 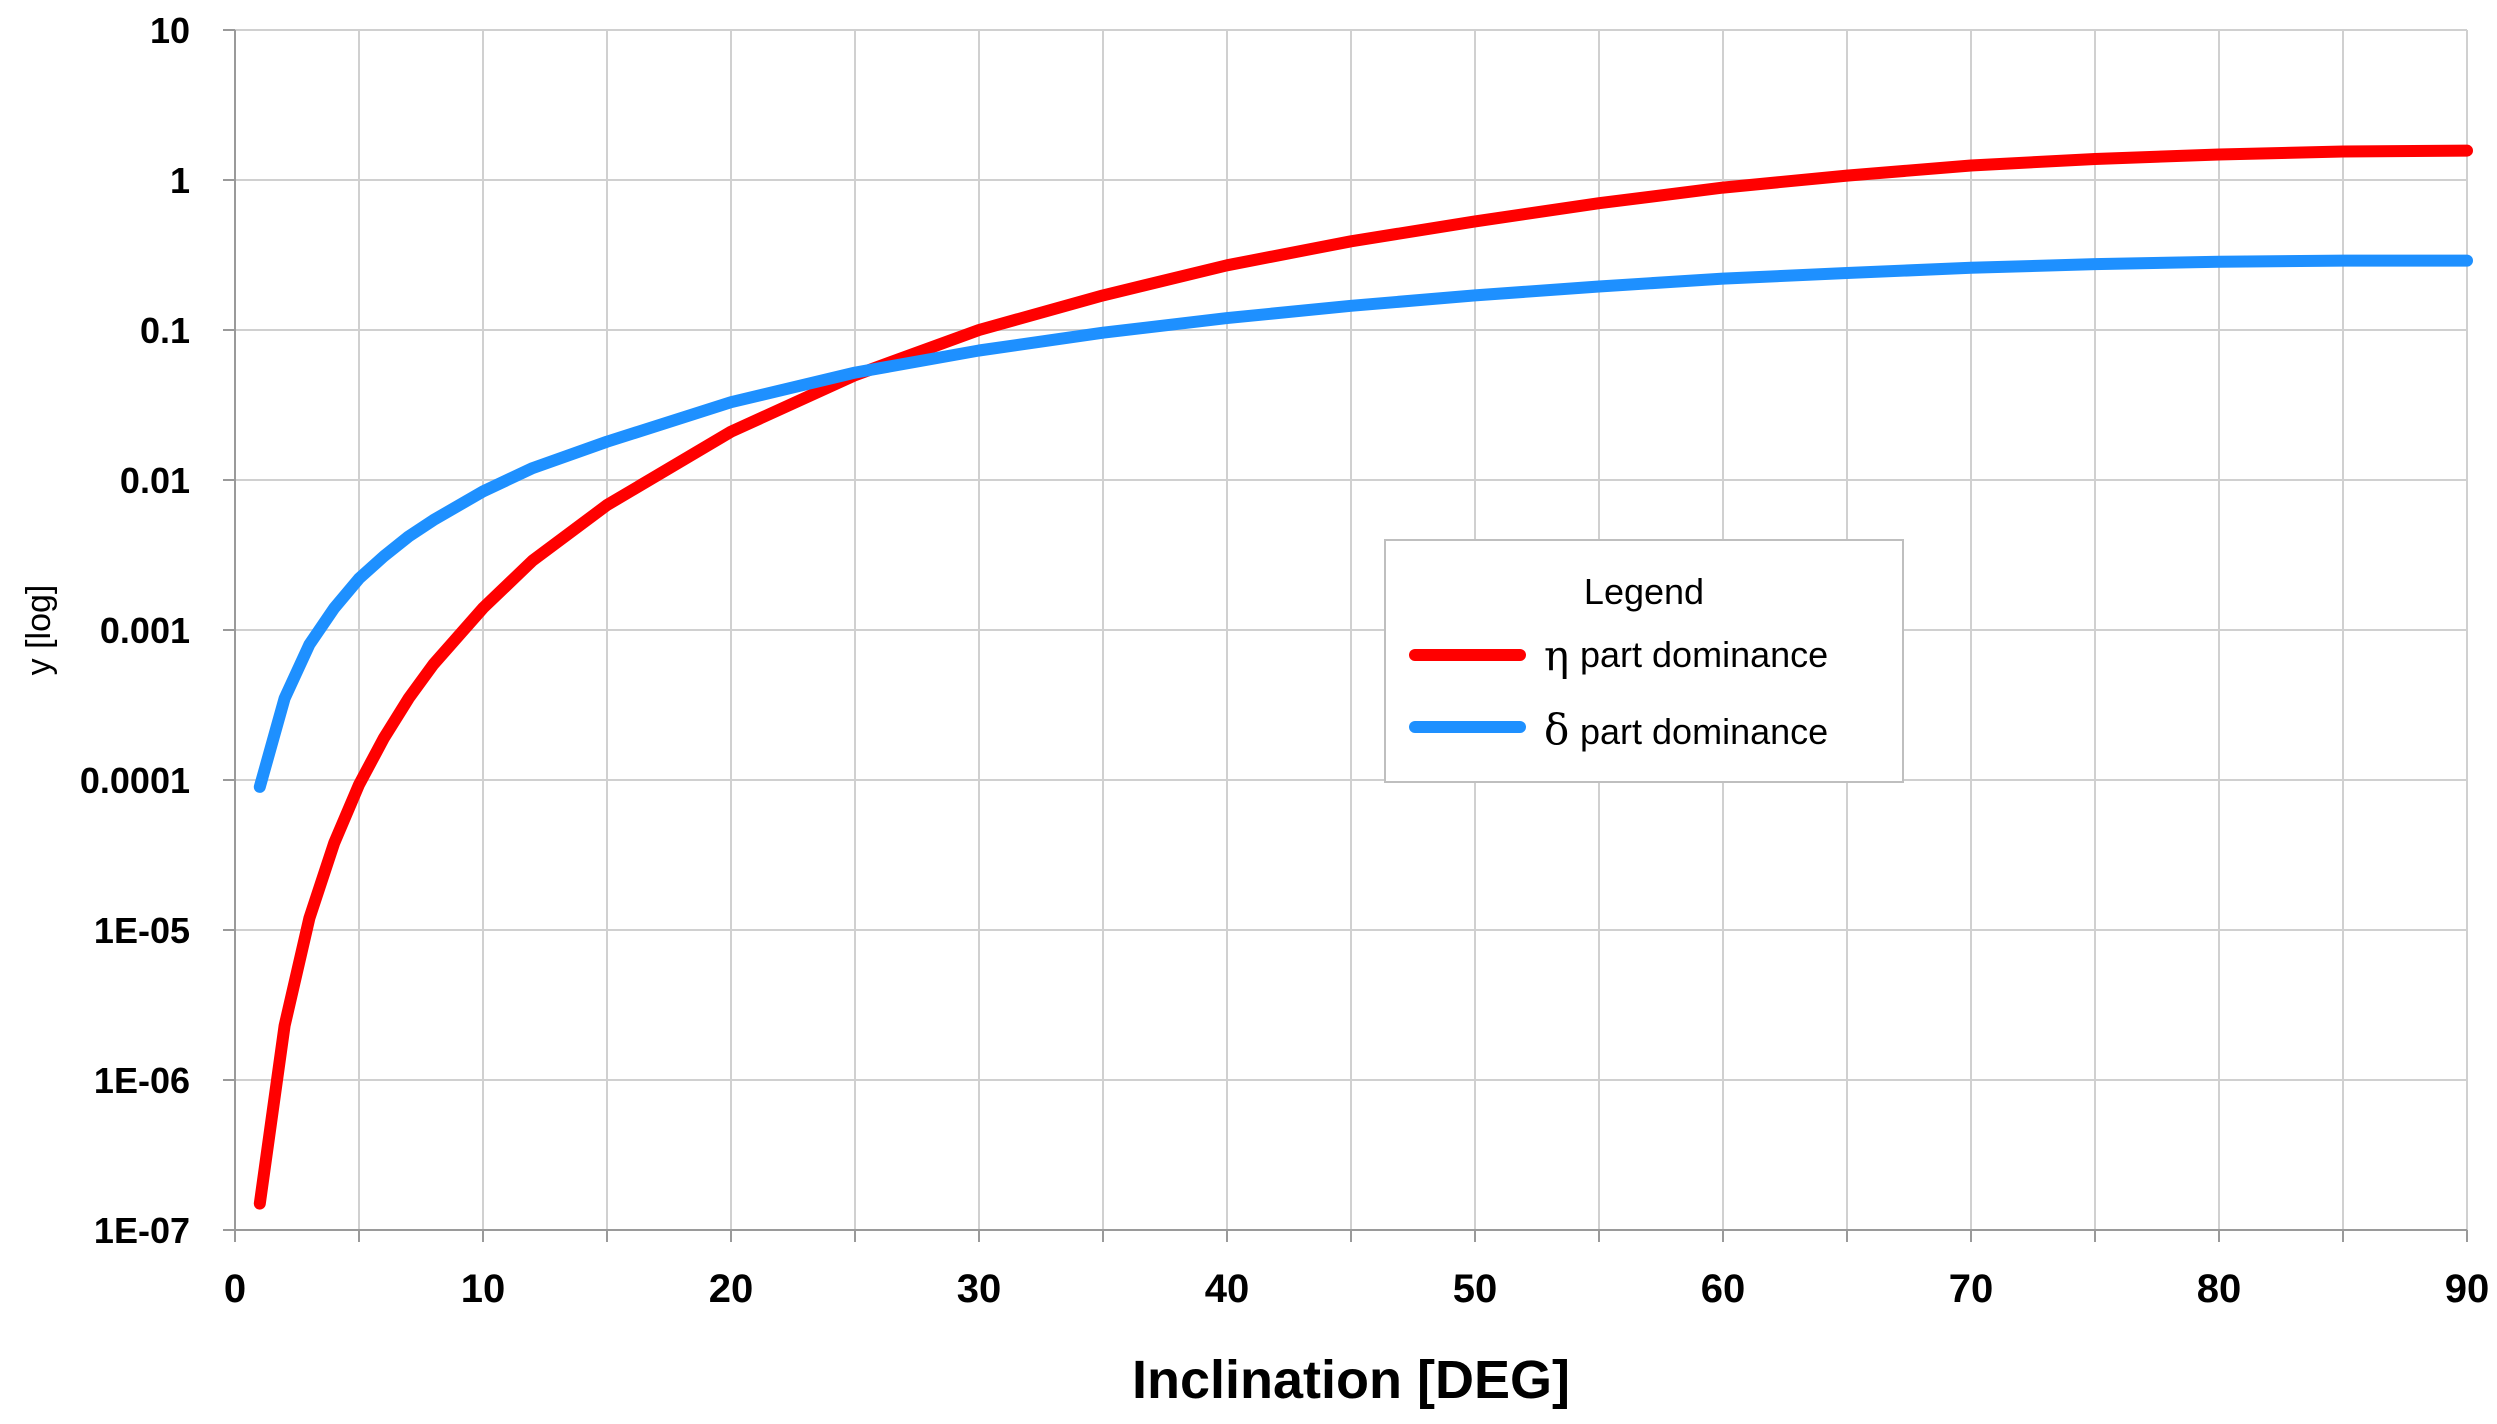 What do you see at coordinates (1475, 1289) in the screenshot?
I see `x-tick-label: 50` at bounding box center [1475, 1289].